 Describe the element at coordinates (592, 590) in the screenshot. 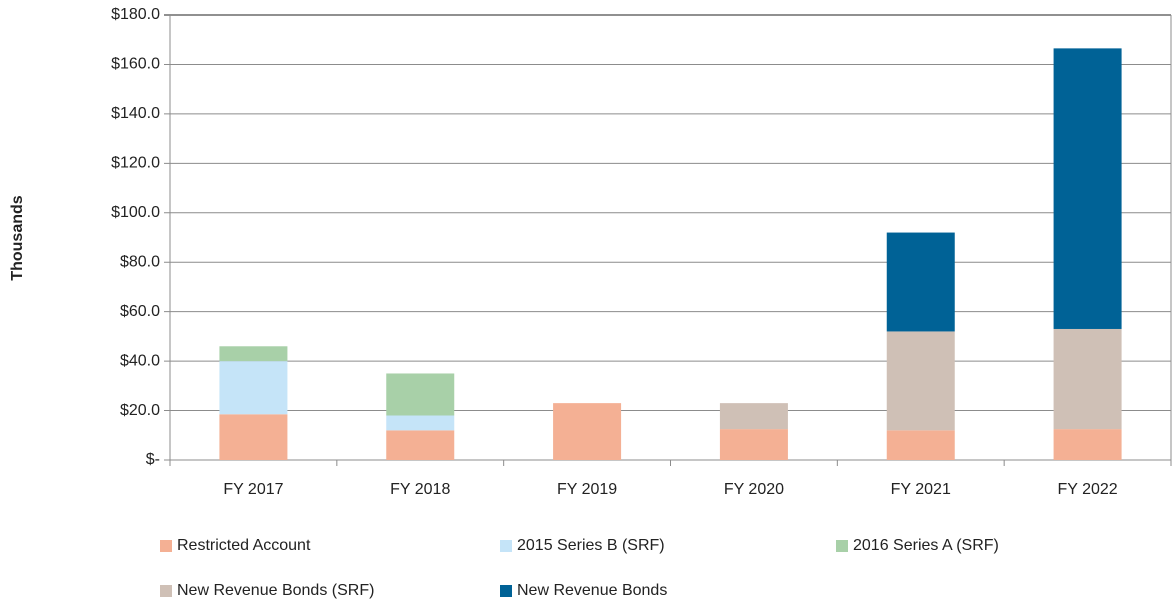

I see `legend-label: New Revenue Bonds` at that location.